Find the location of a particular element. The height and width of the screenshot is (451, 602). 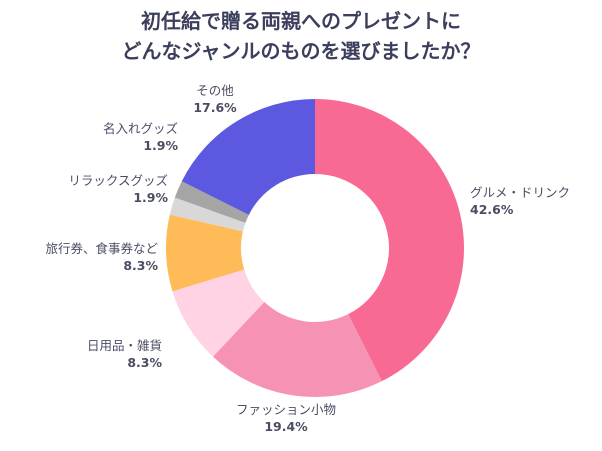

slice-other is located at coordinates (248, 157).